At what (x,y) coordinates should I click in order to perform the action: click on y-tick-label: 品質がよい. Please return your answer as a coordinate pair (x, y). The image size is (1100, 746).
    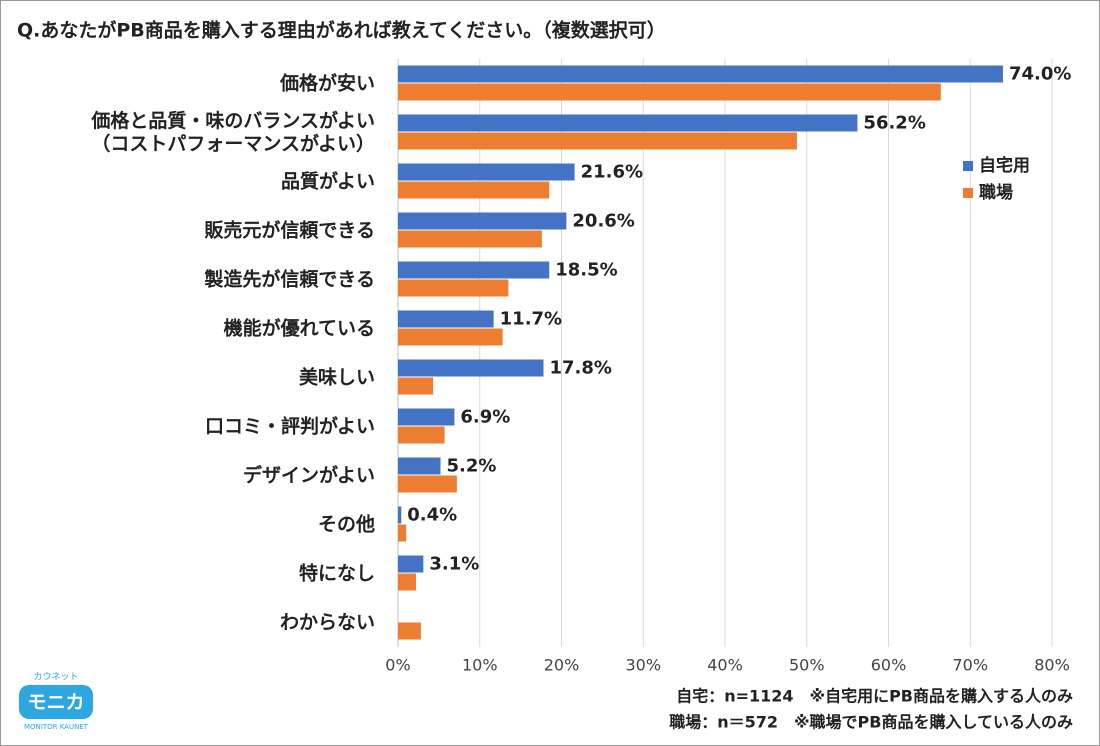
    Looking at the image, I should click on (327, 181).